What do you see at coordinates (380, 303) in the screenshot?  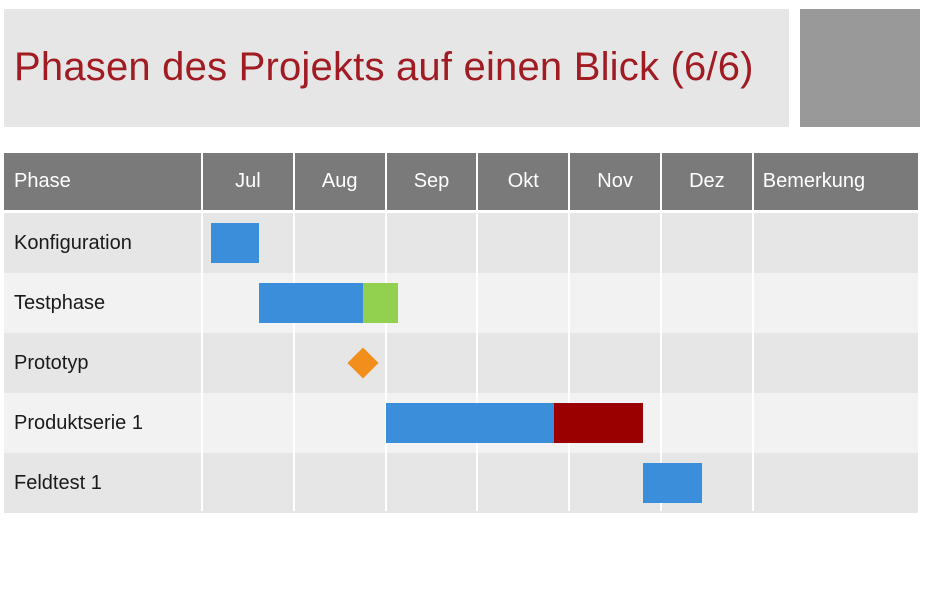 I see `gantt-bar-buffer` at bounding box center [380, 303].